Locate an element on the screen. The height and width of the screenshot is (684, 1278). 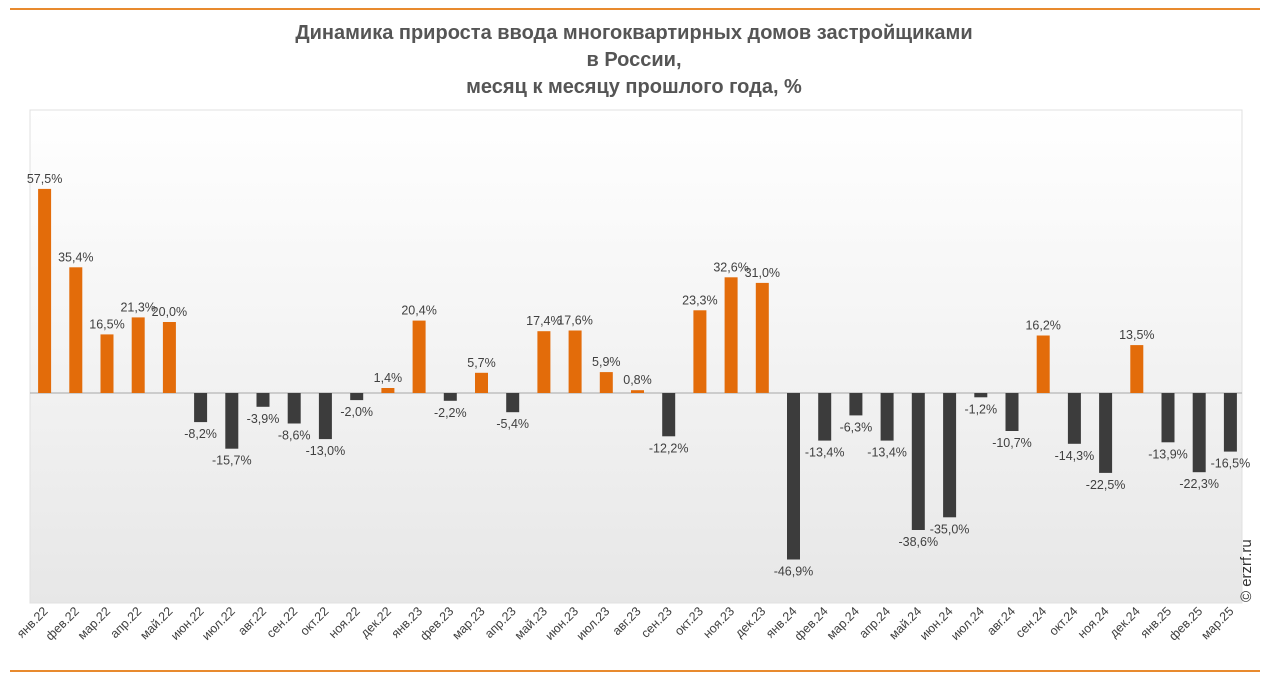
bar-мар.22 is located at coordinates (107, 363).